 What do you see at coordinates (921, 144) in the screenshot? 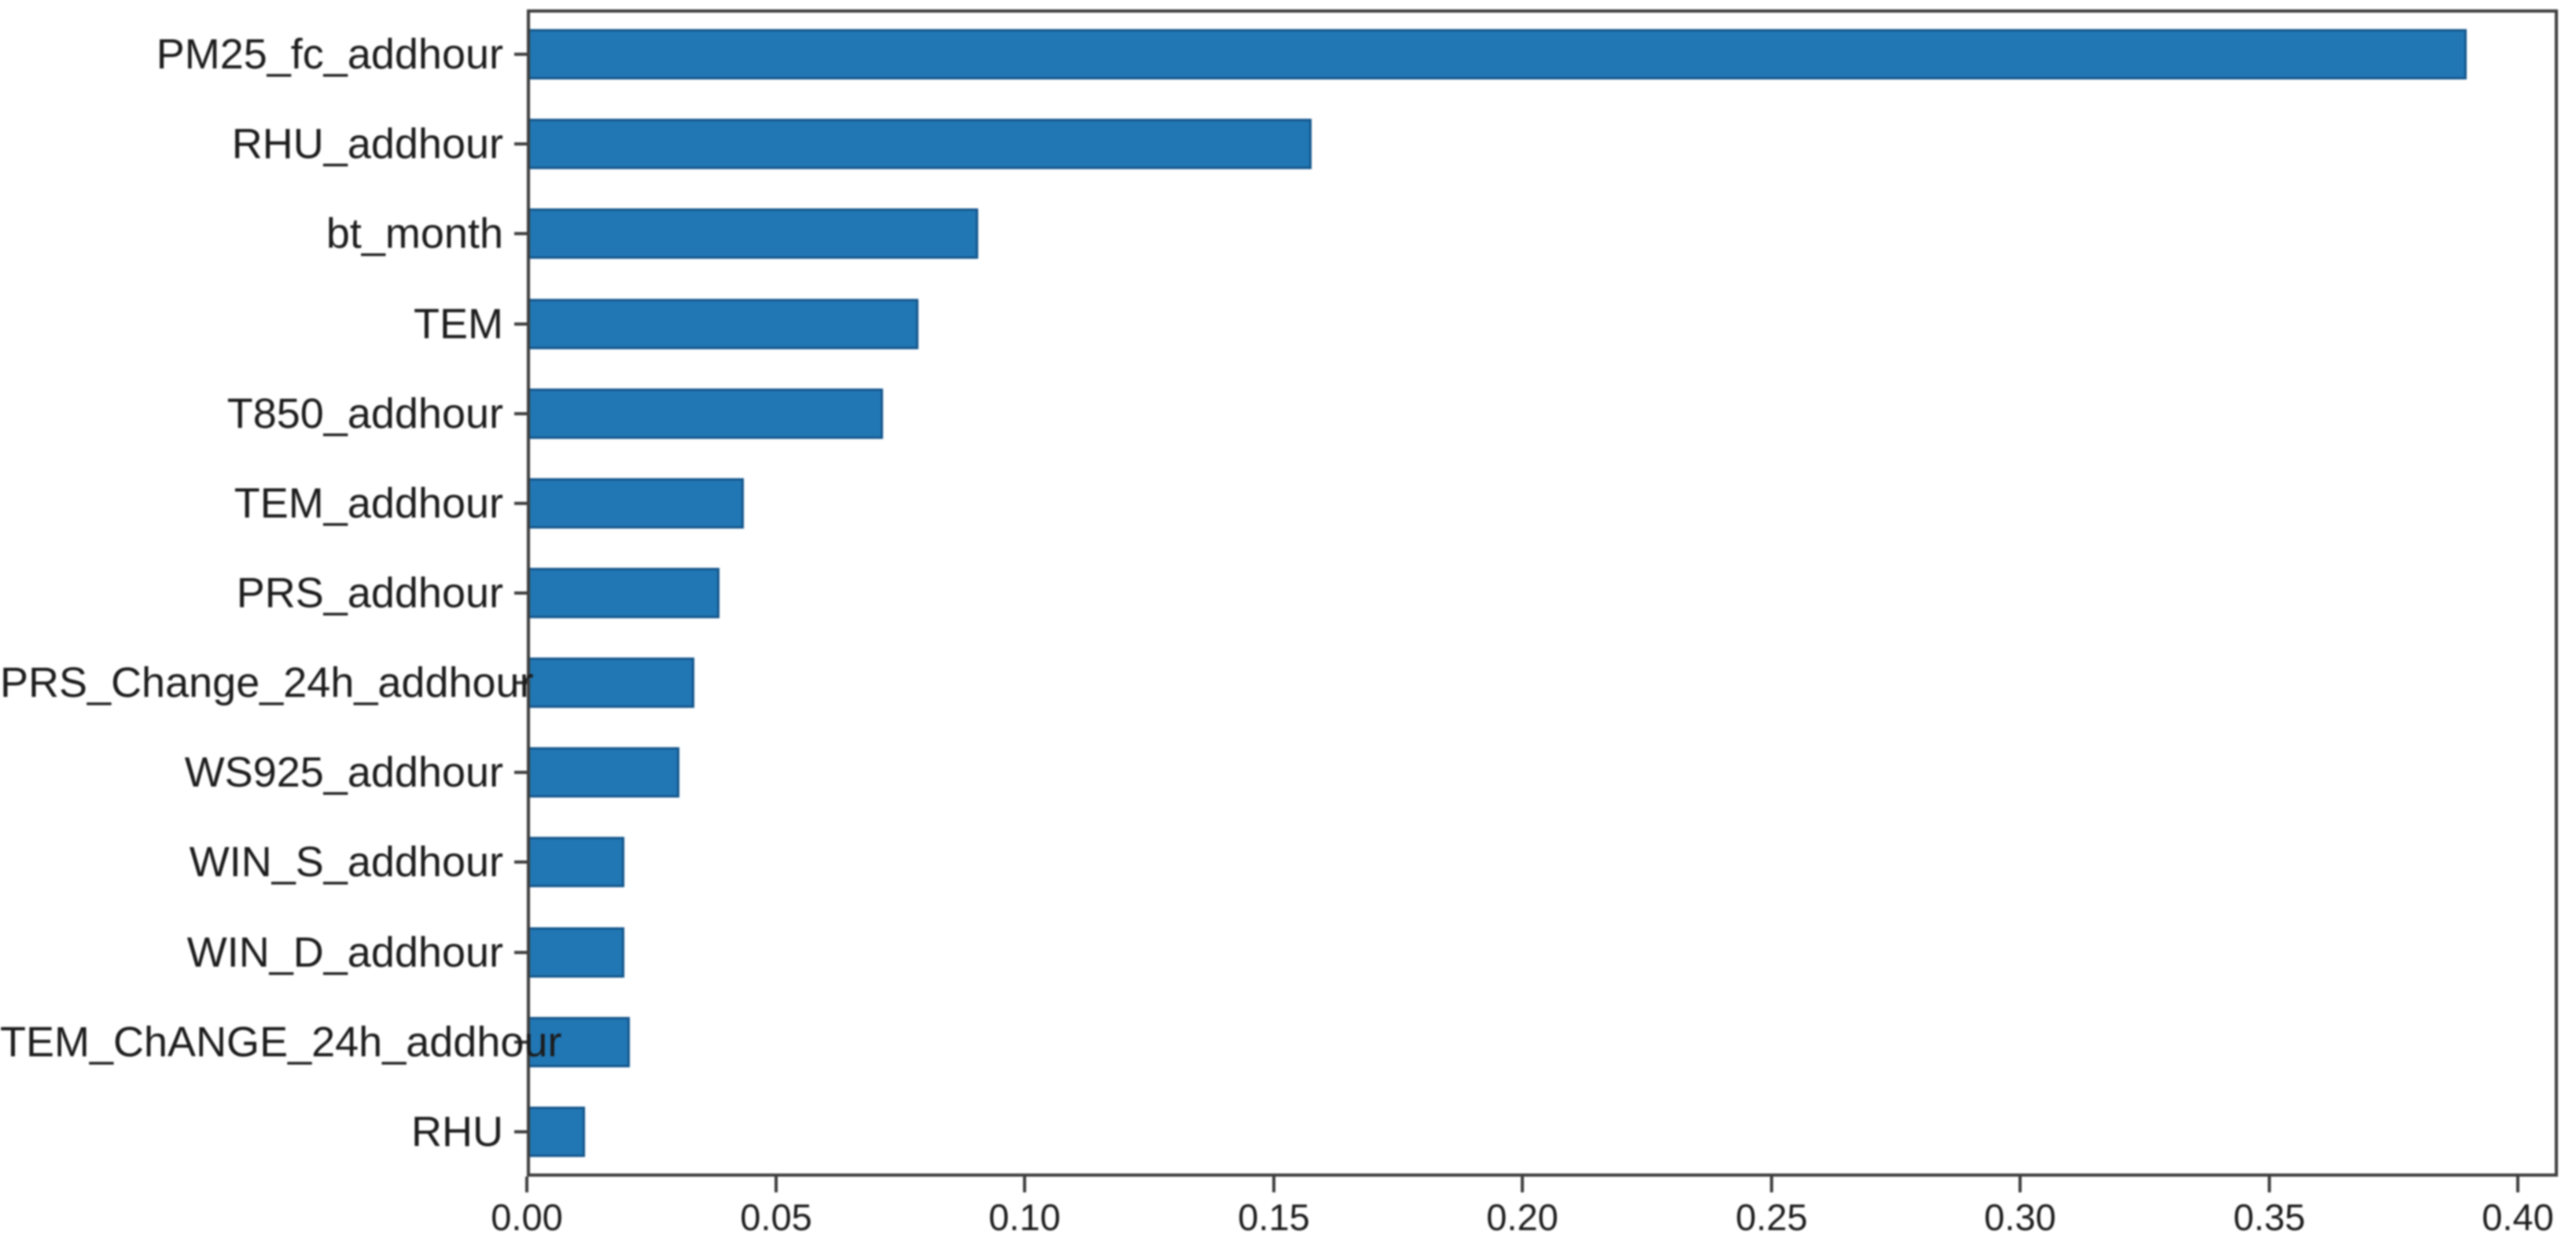
I see `bar-RHU_addhour` at bounding box center [921, 144].